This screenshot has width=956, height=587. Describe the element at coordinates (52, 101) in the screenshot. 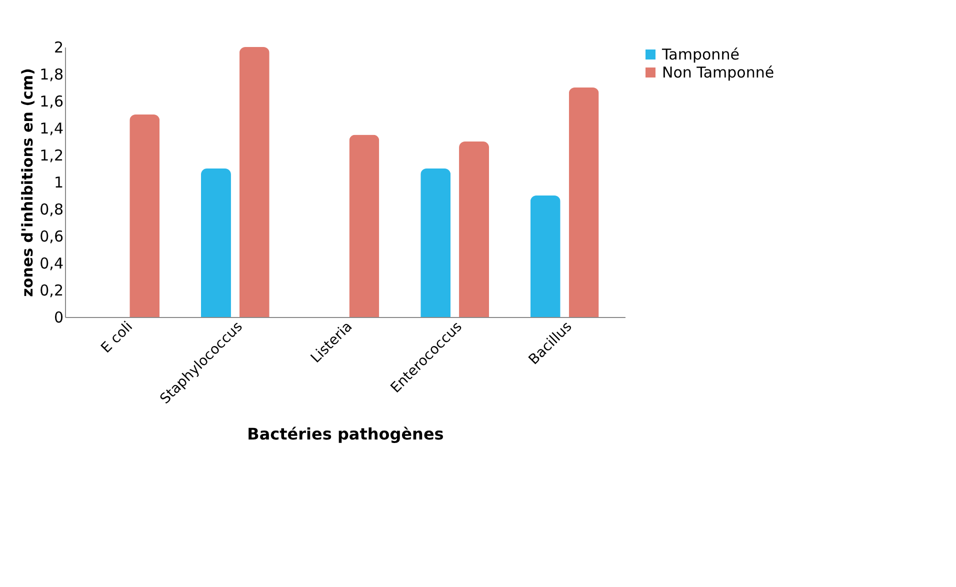

I see `y-tick-label: 1,6` at that location.